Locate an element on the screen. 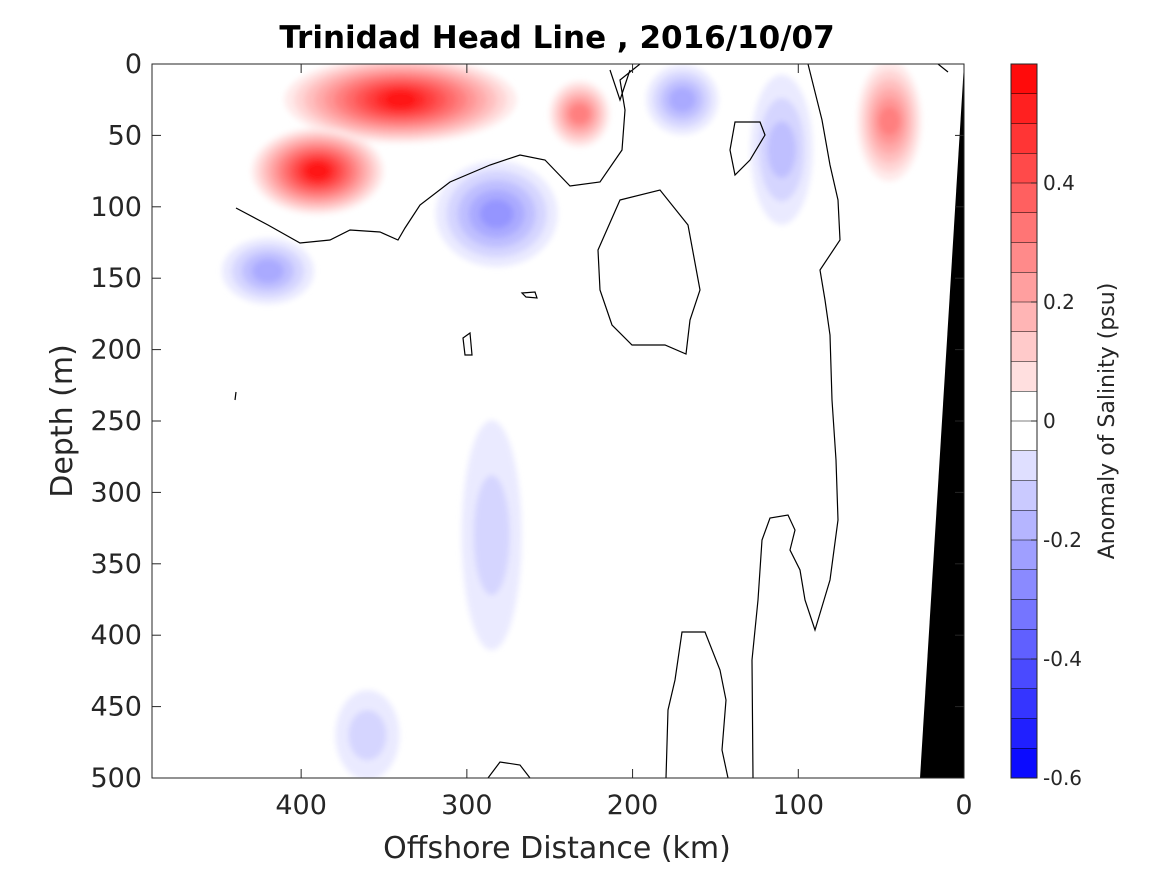 The image size is (1167, 875). y-tick-label: 150 is located at coordinates (116, 278).